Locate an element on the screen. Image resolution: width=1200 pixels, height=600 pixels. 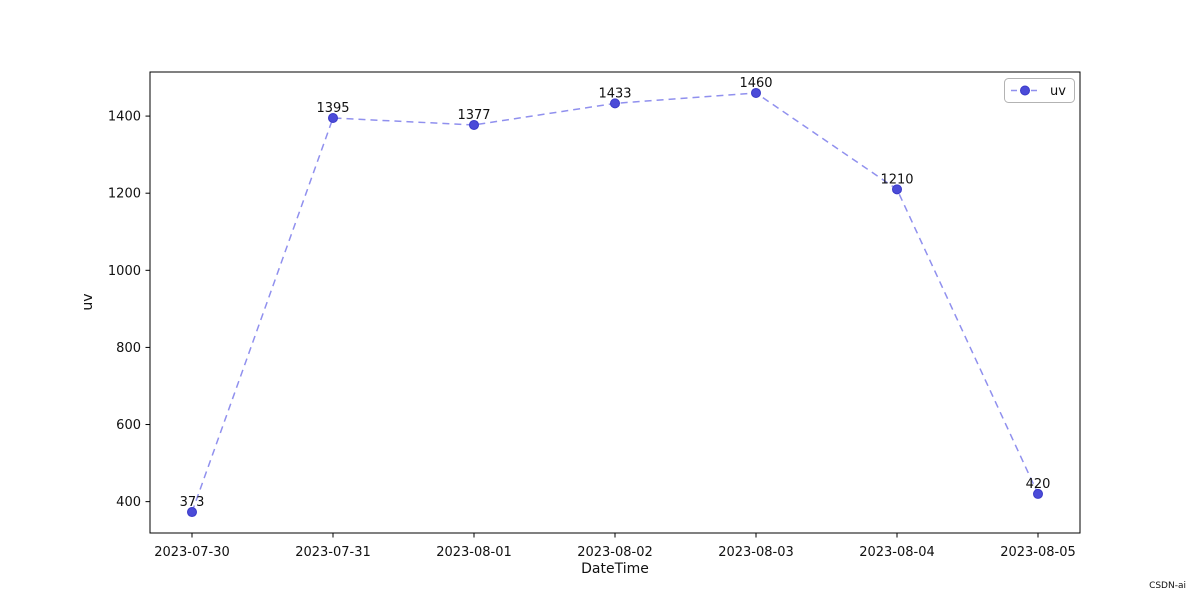
data-point-label: 373 is located at coordinates (192, 502).